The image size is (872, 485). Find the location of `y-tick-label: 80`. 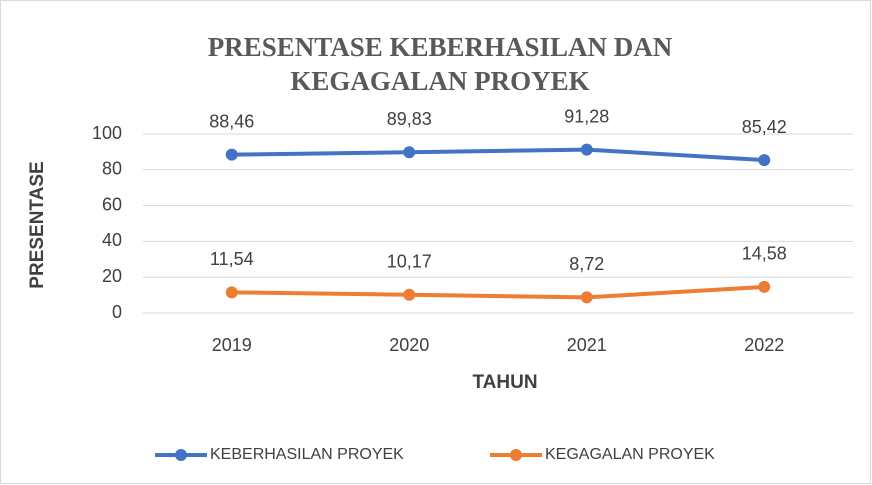

y-tick-label: 80 is located at coordinates (112, 169).